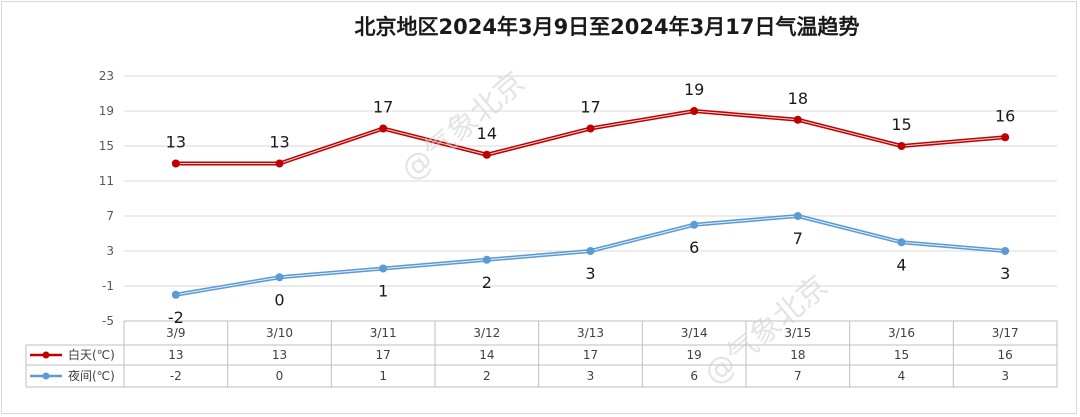 The width and height of the screenshot is (1080, 417). Describe the element at coordinates (383, 376) in the screenshot. I see `table-cell: 1` at that location.